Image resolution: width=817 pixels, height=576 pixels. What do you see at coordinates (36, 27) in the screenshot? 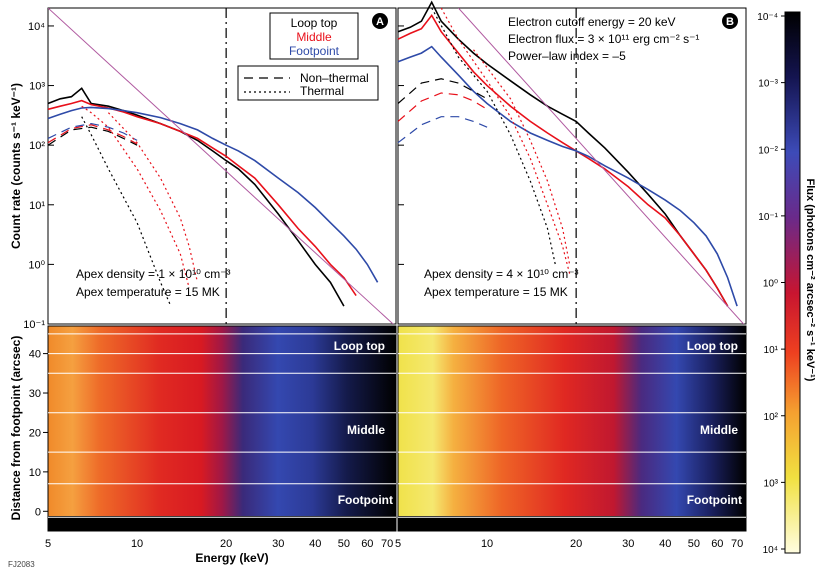
I see `chart-a-y-tick-label: 10⁴` at bounding box center [36, 27].